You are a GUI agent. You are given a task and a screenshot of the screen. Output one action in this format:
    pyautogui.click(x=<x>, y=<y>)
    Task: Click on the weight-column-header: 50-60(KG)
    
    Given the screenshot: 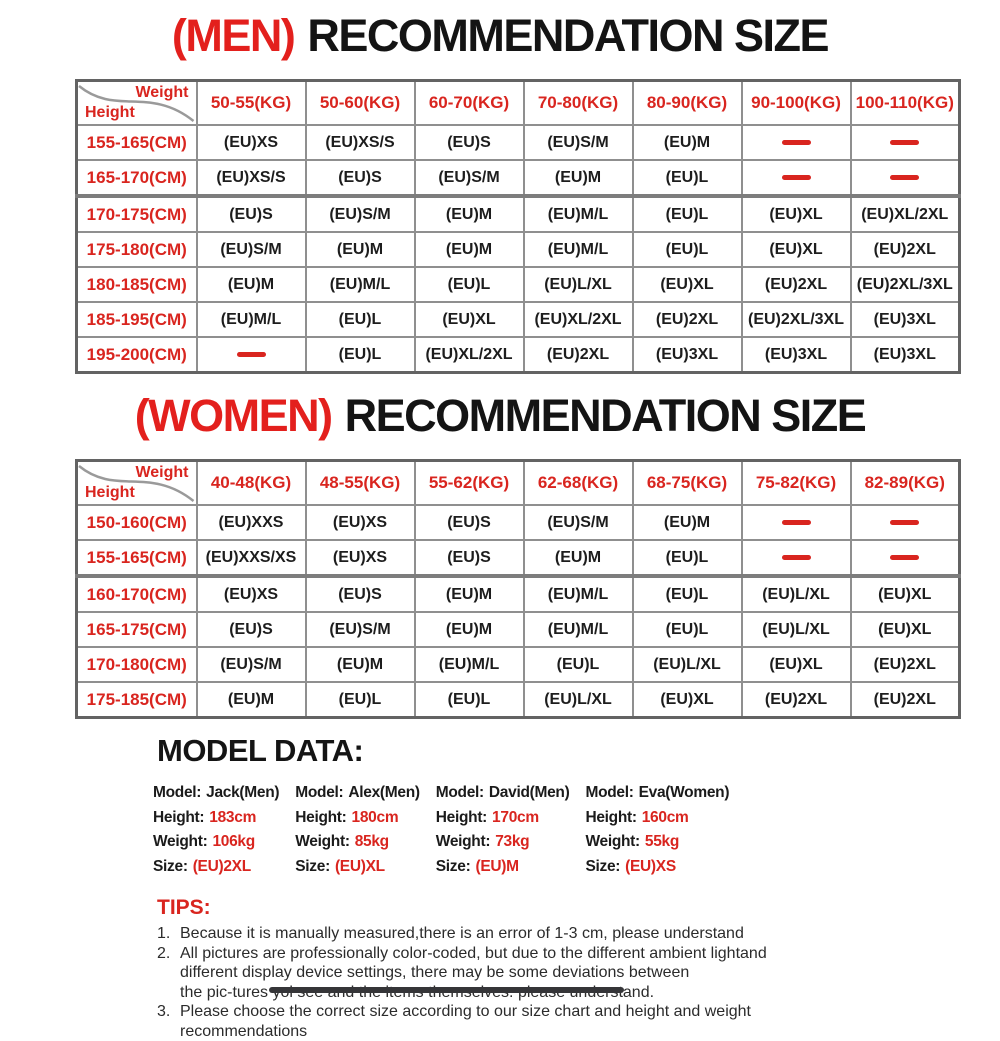 What is the action you would take?
    pyautogui.click(x=360, y=103)
    